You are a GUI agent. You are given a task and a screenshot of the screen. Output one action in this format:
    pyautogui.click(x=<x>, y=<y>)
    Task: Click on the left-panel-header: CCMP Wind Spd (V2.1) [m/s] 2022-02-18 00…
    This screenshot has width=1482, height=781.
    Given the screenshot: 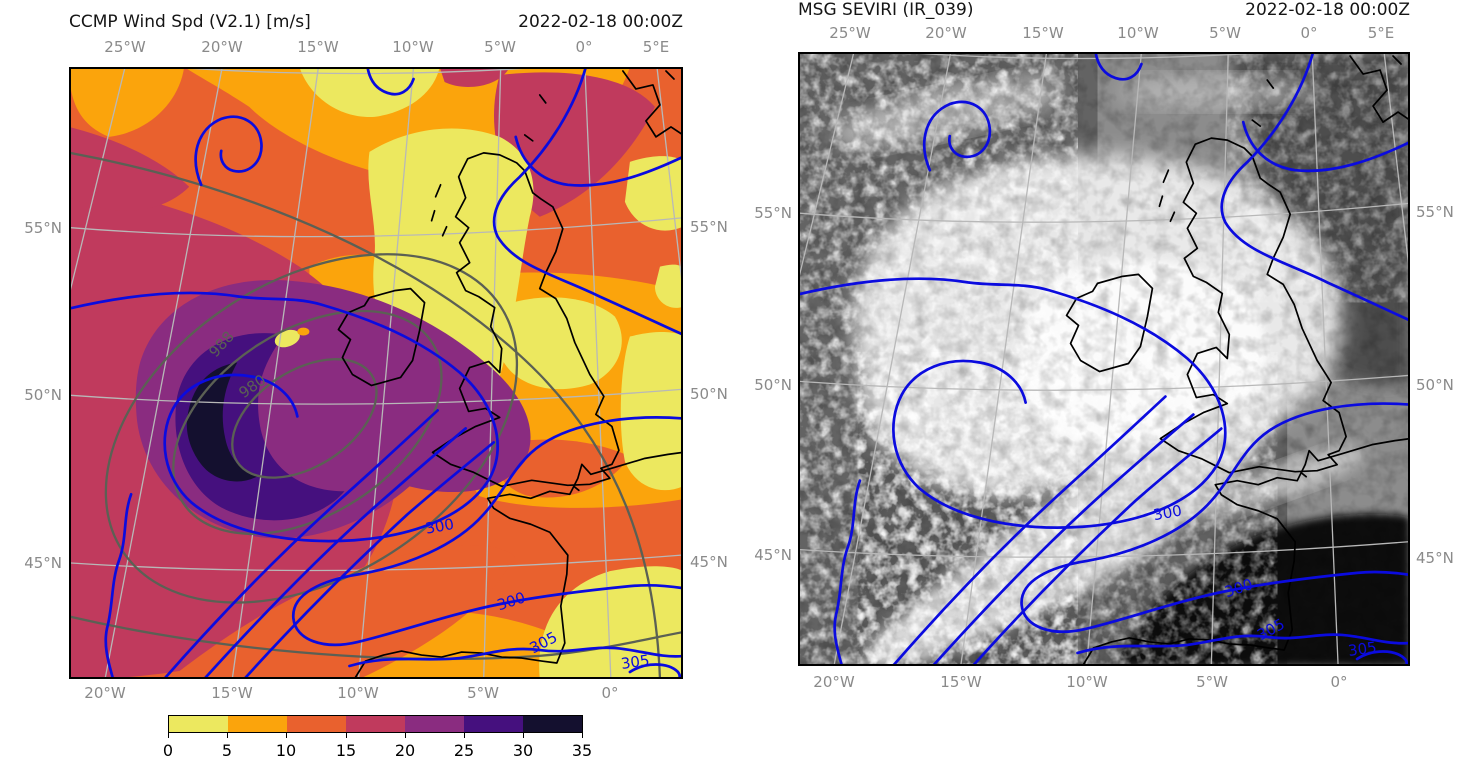 What is the action you would take?
    pyautogui.click(x=376, y=22)
    